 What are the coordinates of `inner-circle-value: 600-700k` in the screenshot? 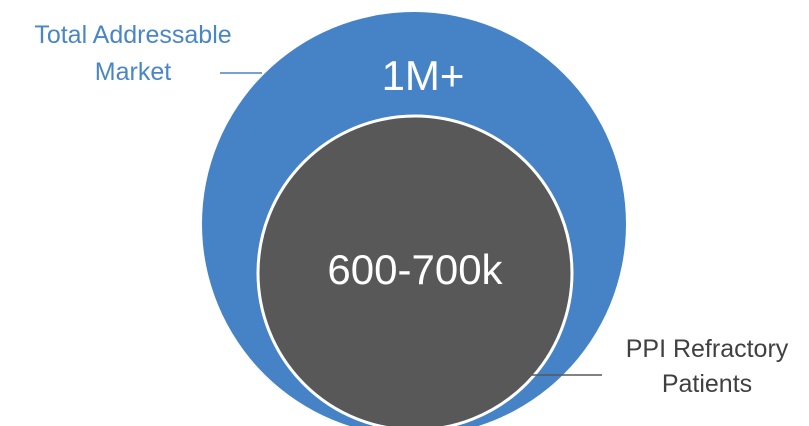 It's located at (415, 269).